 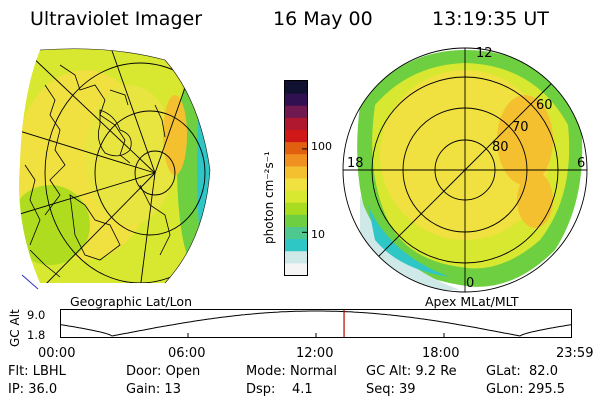 What do you see at coordinates (522, 371) in the screenshot?
I see `status-glat: GLat: 82.0` at bounding box center [522, 371].